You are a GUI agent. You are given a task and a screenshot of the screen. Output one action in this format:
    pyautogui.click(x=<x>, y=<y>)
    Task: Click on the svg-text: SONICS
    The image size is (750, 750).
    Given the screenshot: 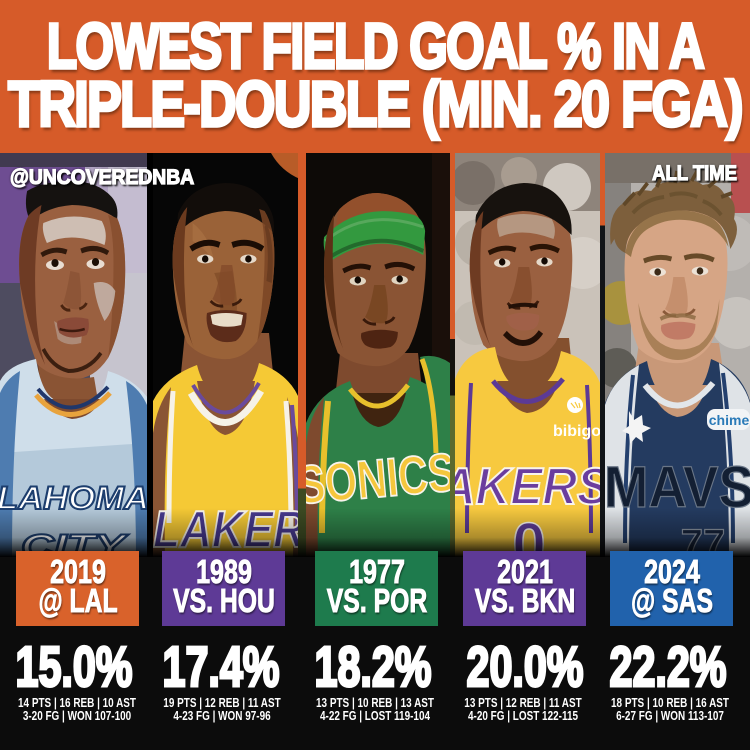 What is the action you would take?
    pyautogui.click(x=378, y=479)
    